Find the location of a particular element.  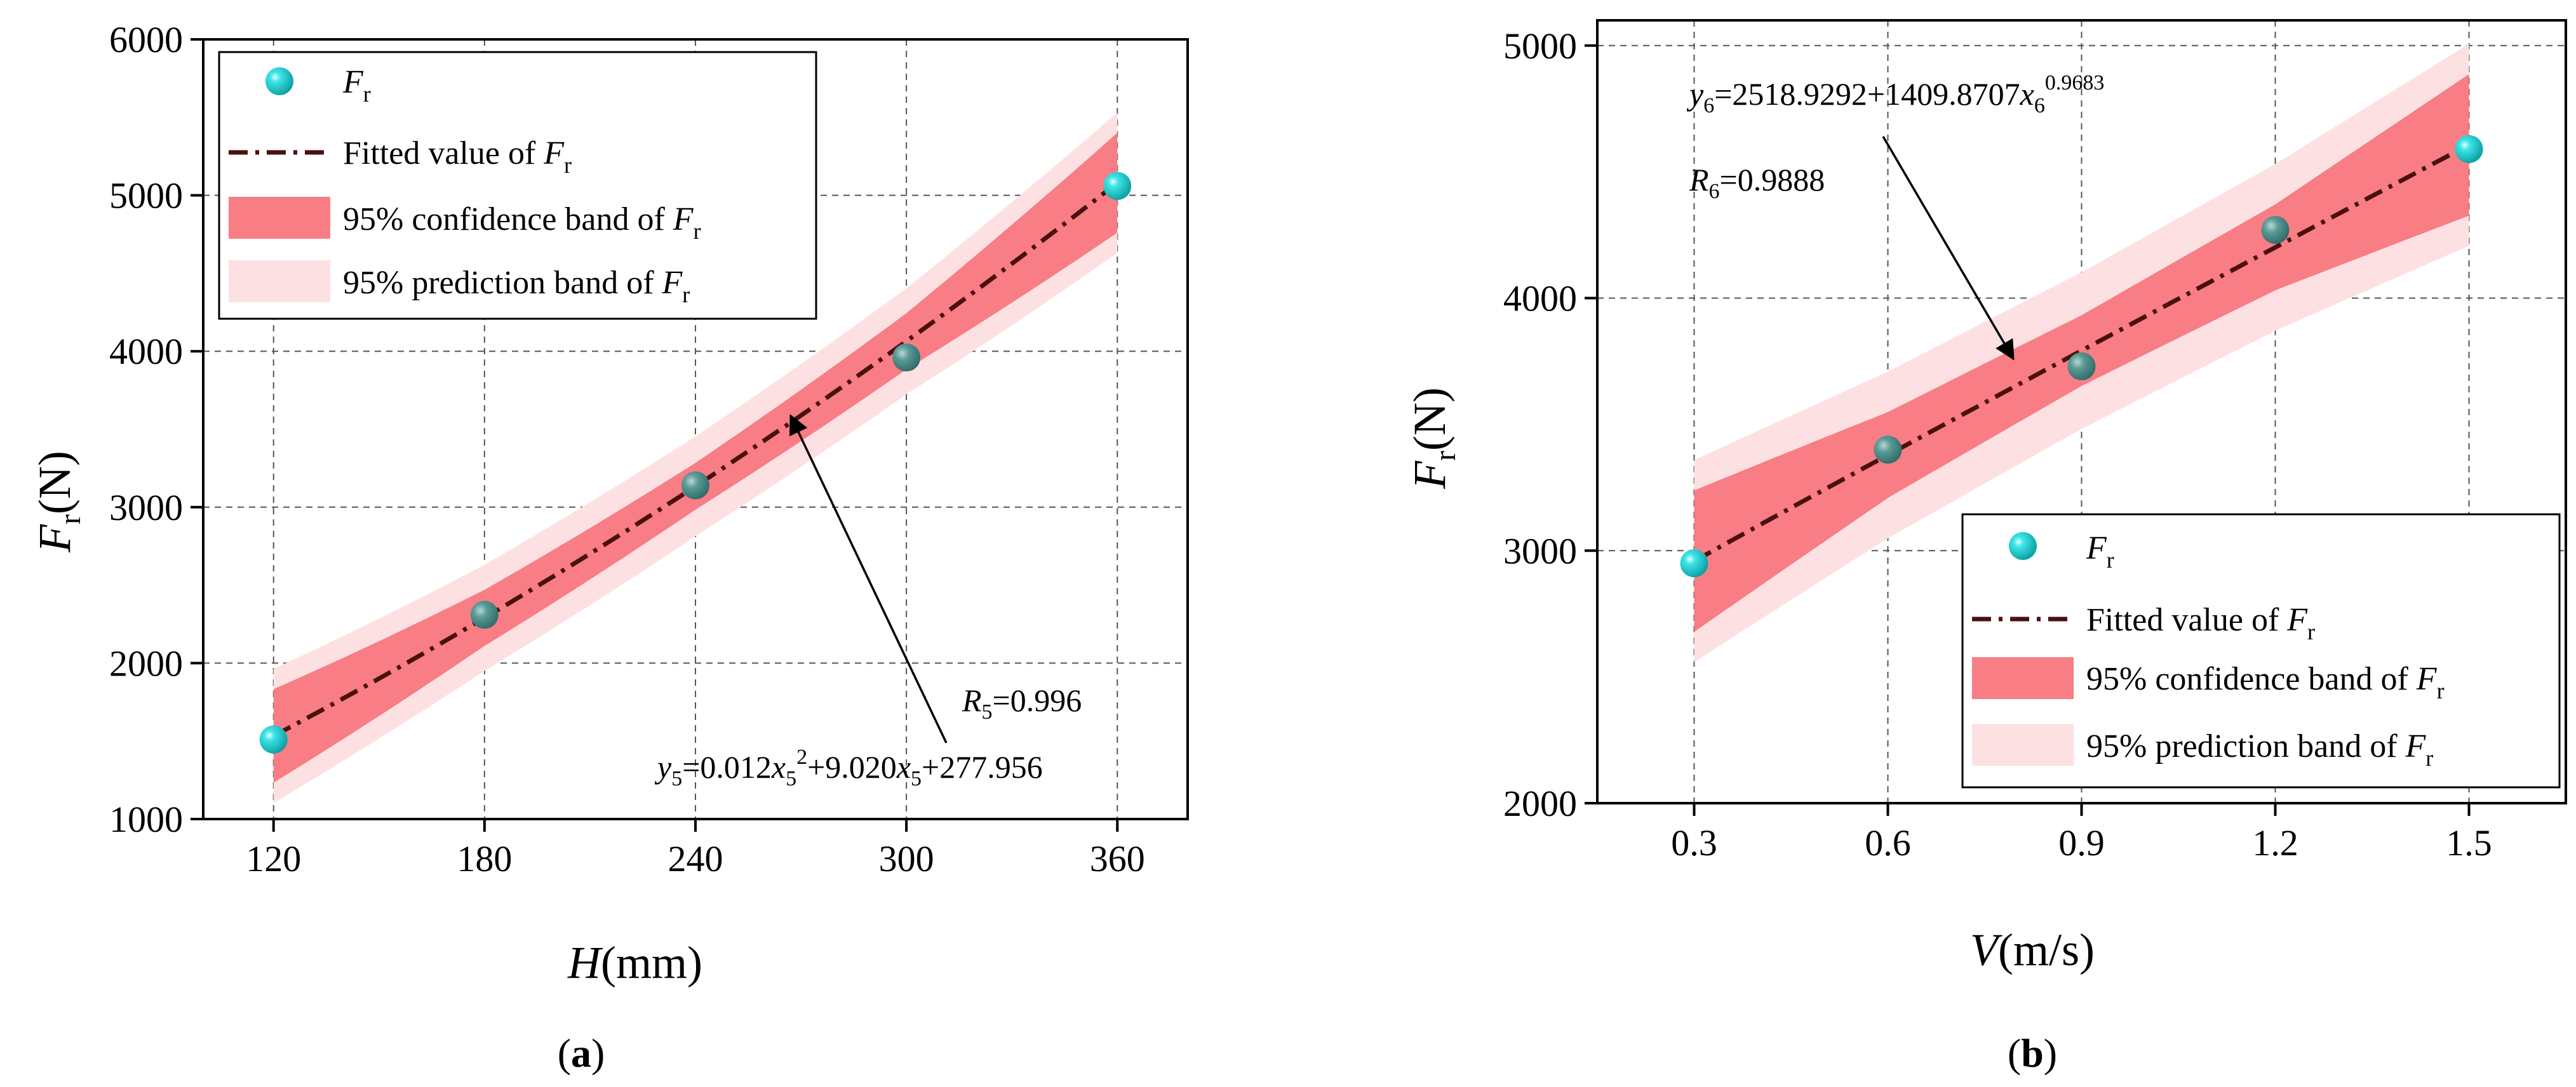

fit-line-group is located at coordinates (2082, 353).